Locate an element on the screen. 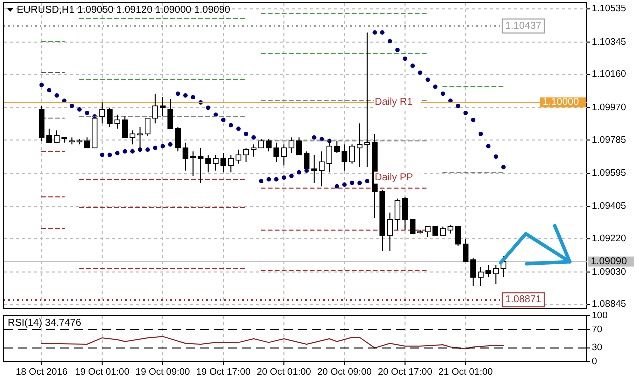  x-tick-label: 20 Oct 17:00 is located at coordinates (405, 372).